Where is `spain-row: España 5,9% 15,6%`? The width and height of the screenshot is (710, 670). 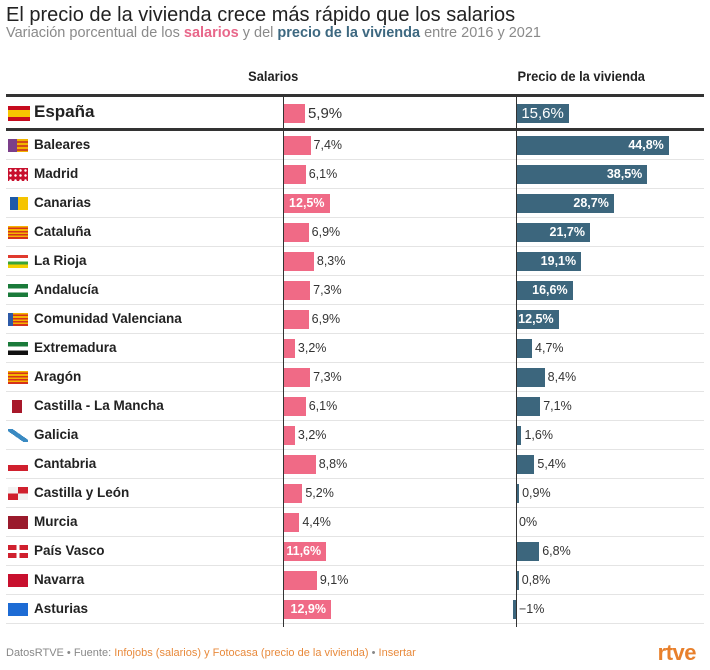
spain-row: España 5,9% 15,6% is located at coordinates (355, 113).